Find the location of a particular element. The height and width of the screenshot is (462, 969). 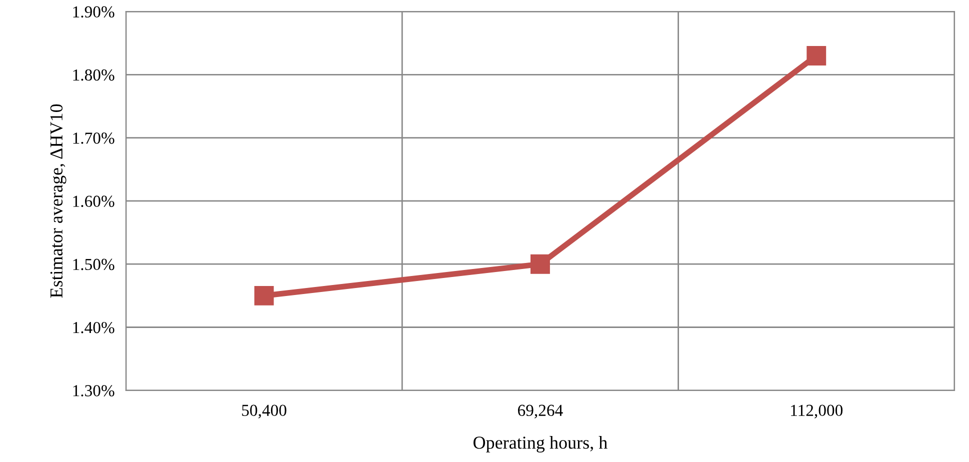

y-tick-label: 1.60% is located at coordinates (93, 201).